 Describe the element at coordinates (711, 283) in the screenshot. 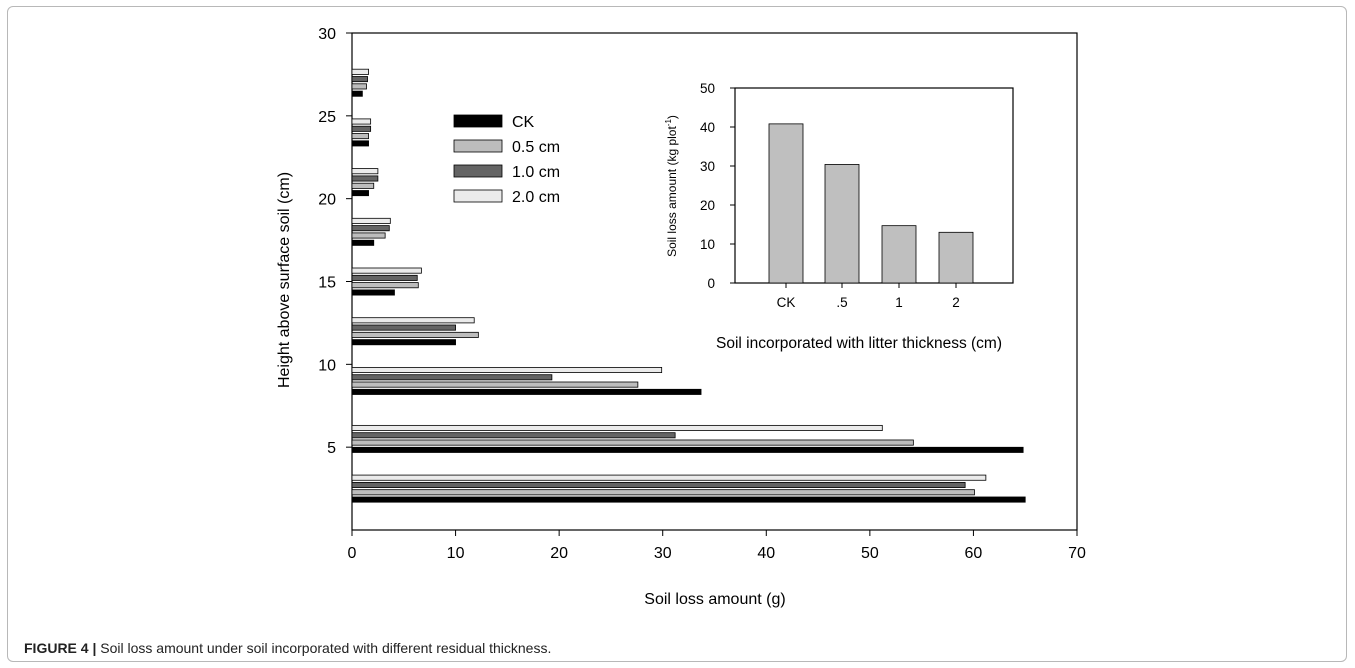

I see `inset-y-tick-label: 0` at that location.